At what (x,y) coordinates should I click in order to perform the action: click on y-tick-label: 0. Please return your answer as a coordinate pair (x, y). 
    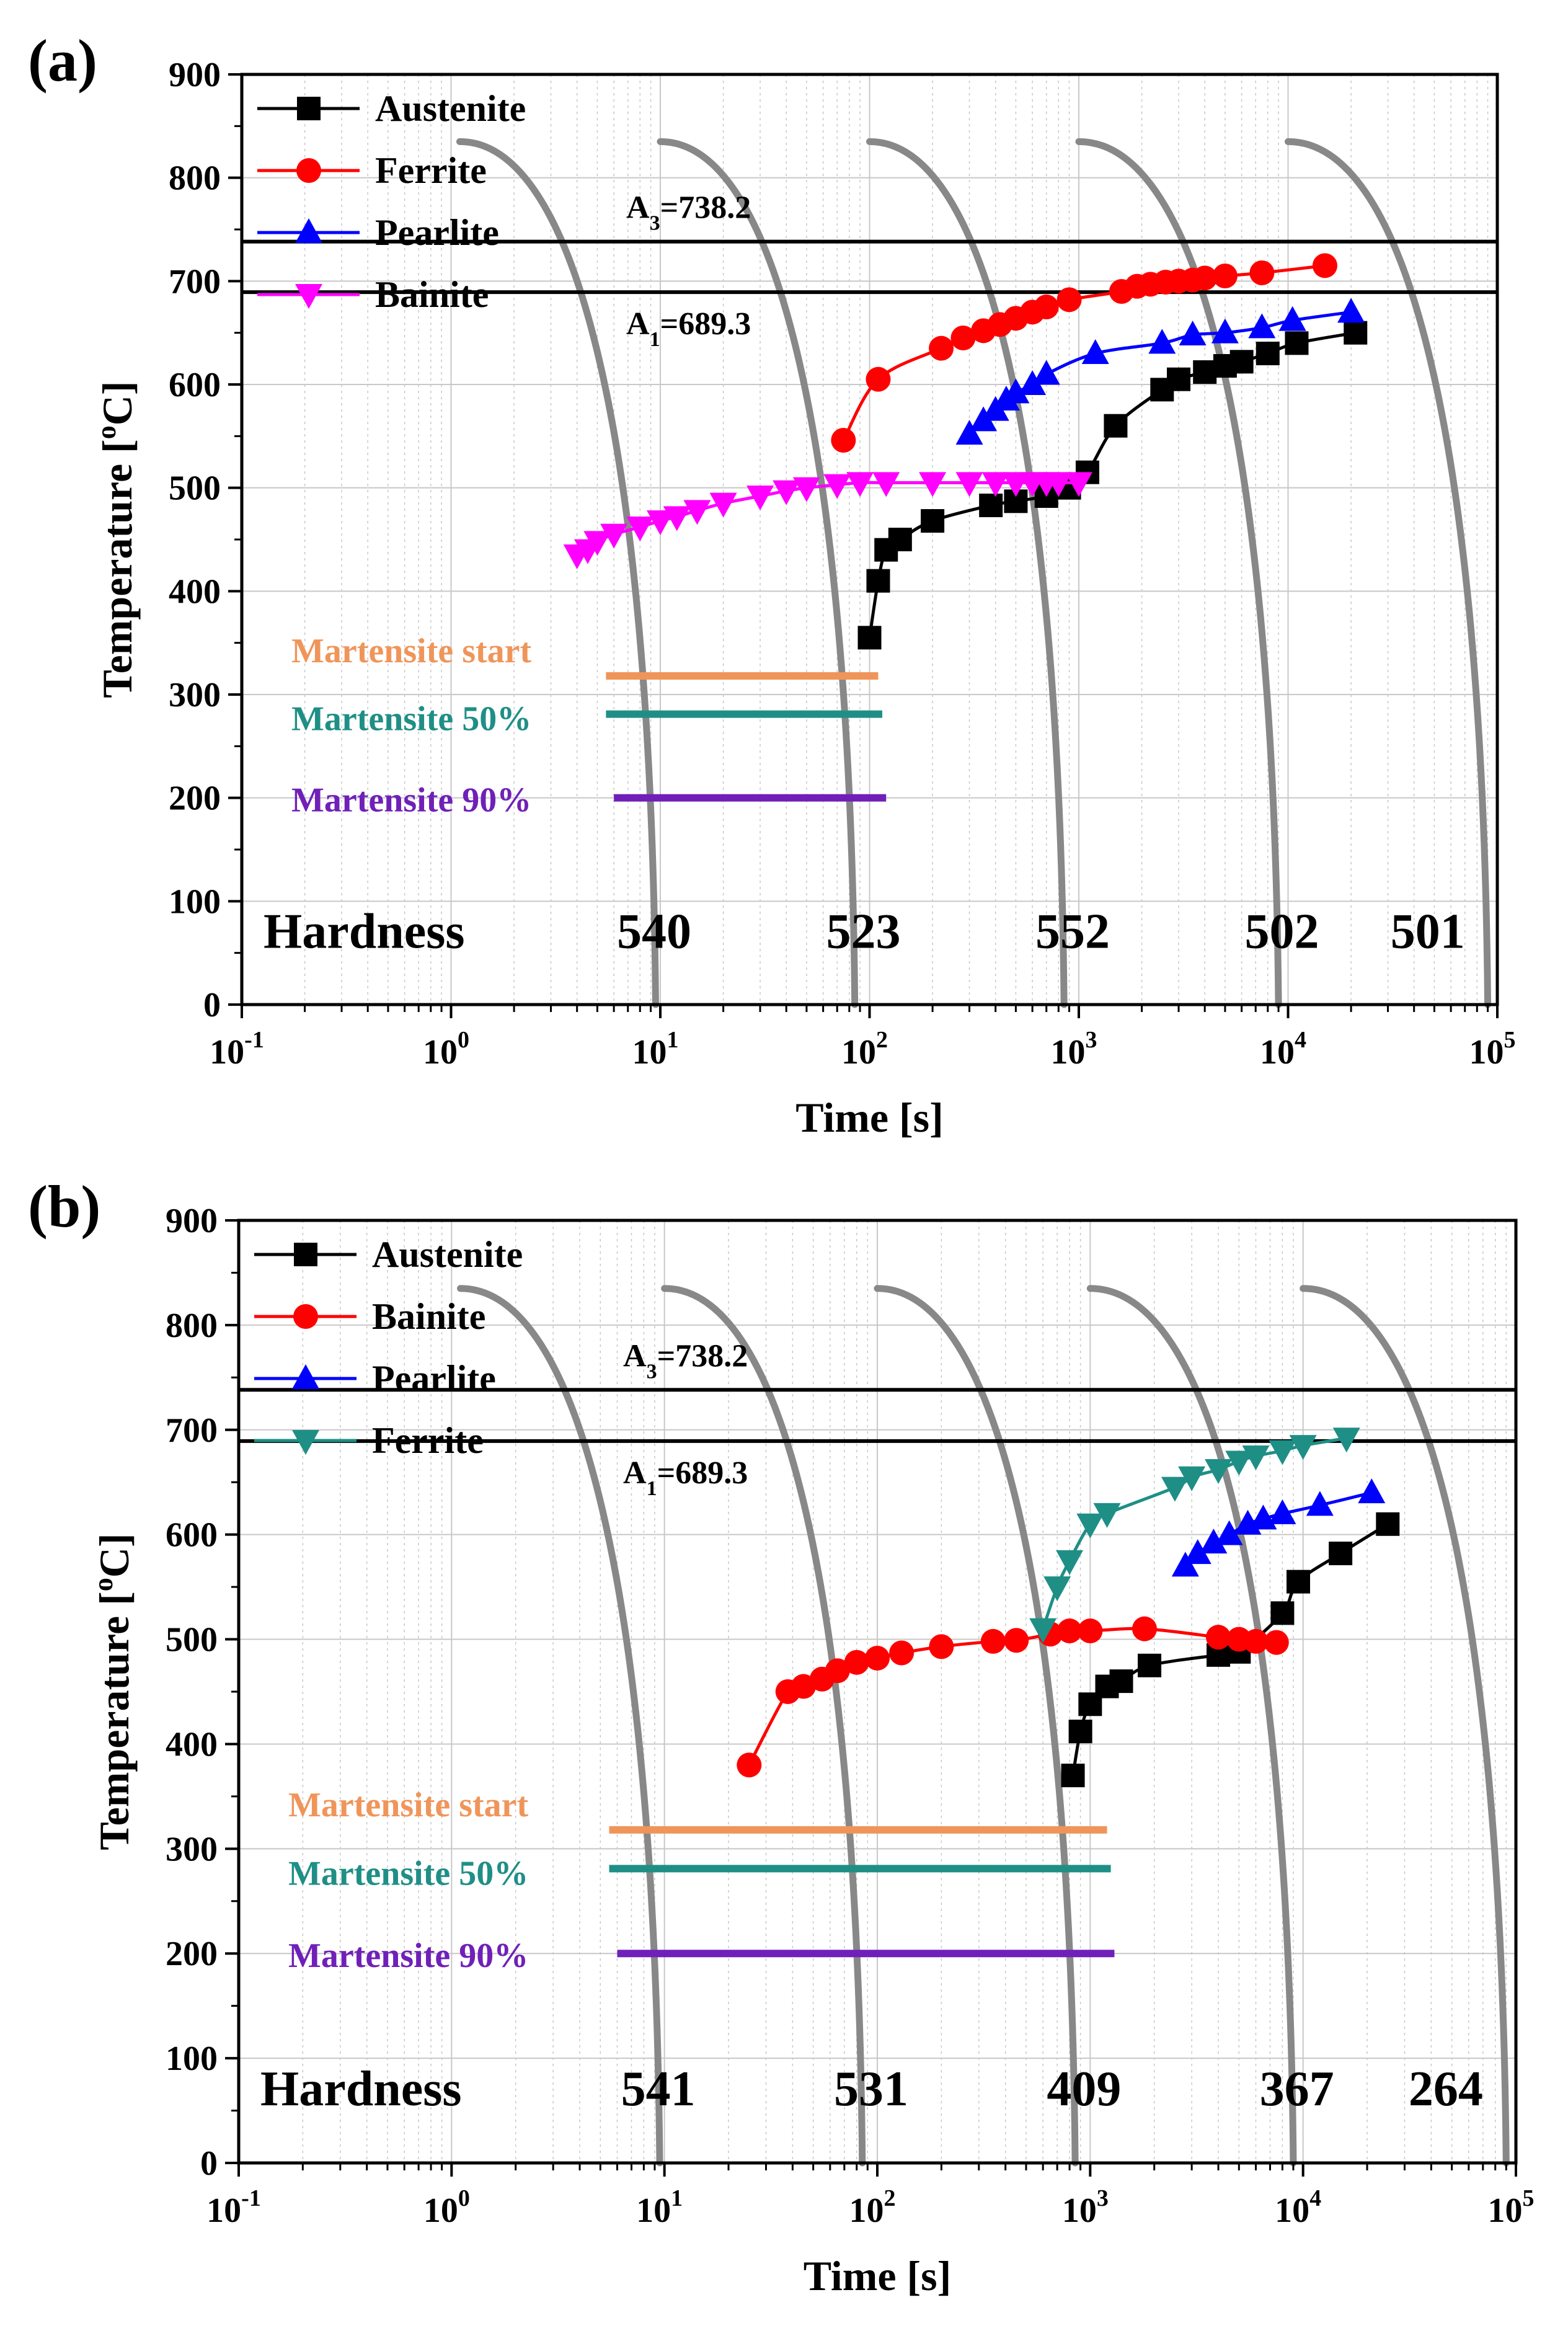
    Looking at the image, I should click on (212, 1005).